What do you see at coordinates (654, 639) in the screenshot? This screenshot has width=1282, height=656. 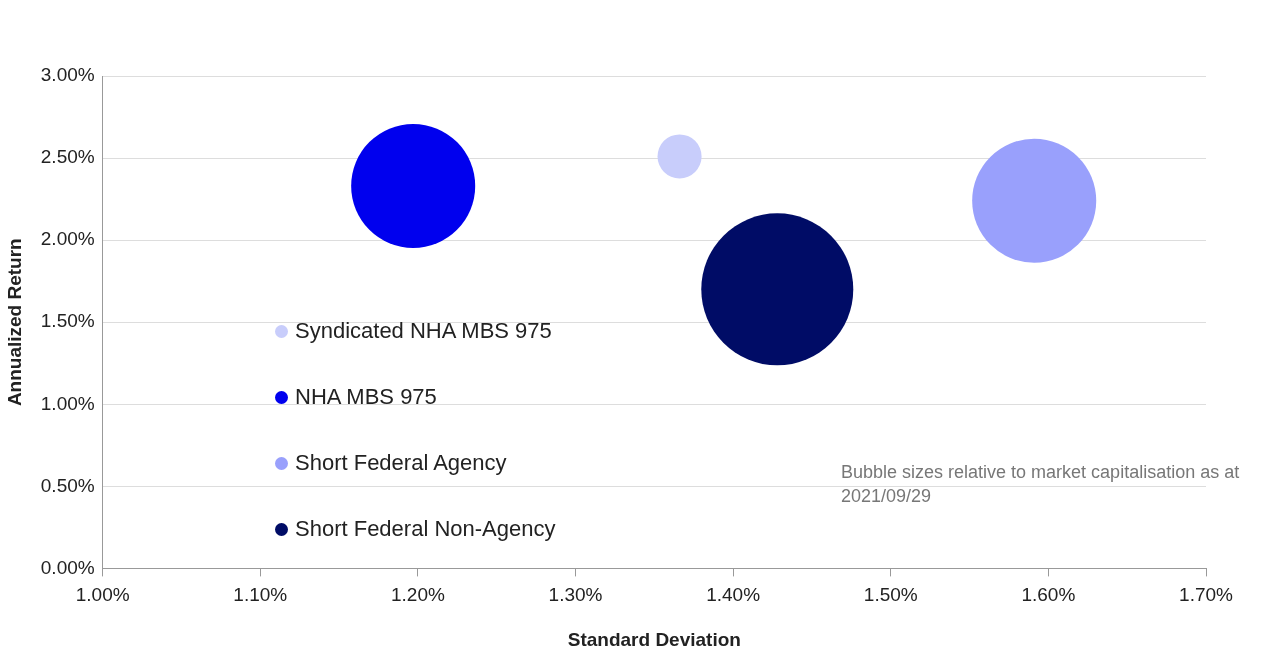 I see `x-axis-title: Standard Deviation` at bounding box center [654, 639].